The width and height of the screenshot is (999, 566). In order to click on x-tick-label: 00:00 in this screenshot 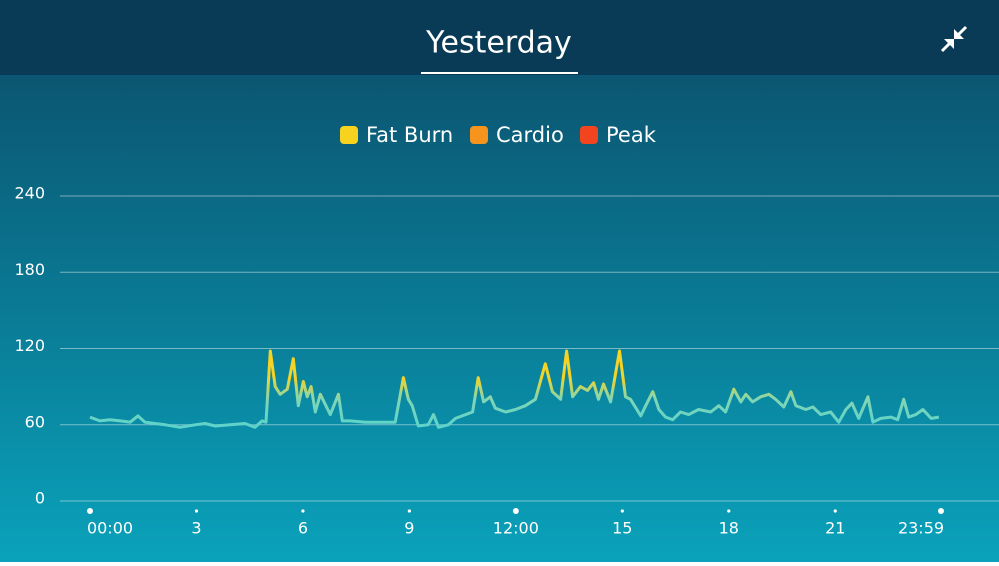, I will do `click(110, 528)`.